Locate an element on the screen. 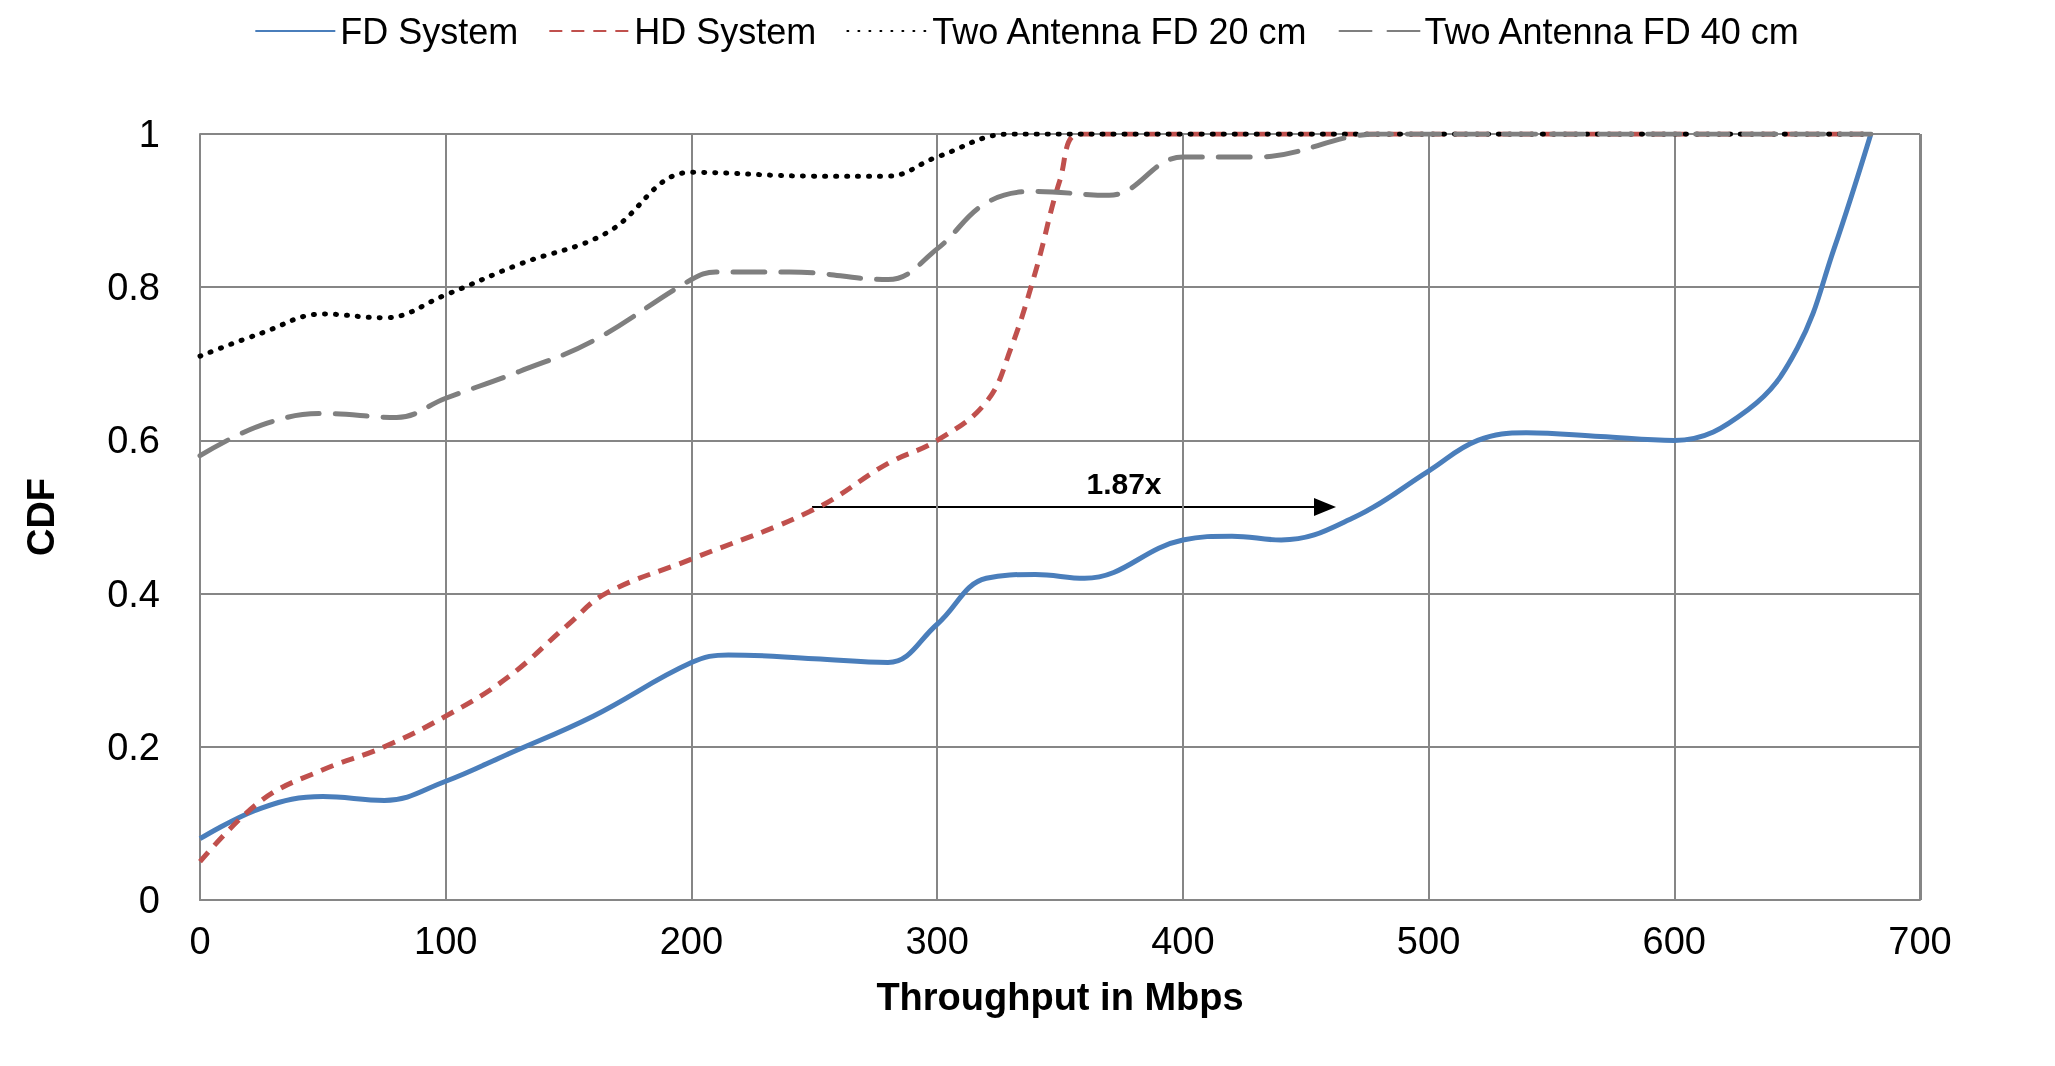 Image resolution: width=2055 pixels, height=1066 pixels. y-axis-title: CDF is located at coordinates (41, 517).